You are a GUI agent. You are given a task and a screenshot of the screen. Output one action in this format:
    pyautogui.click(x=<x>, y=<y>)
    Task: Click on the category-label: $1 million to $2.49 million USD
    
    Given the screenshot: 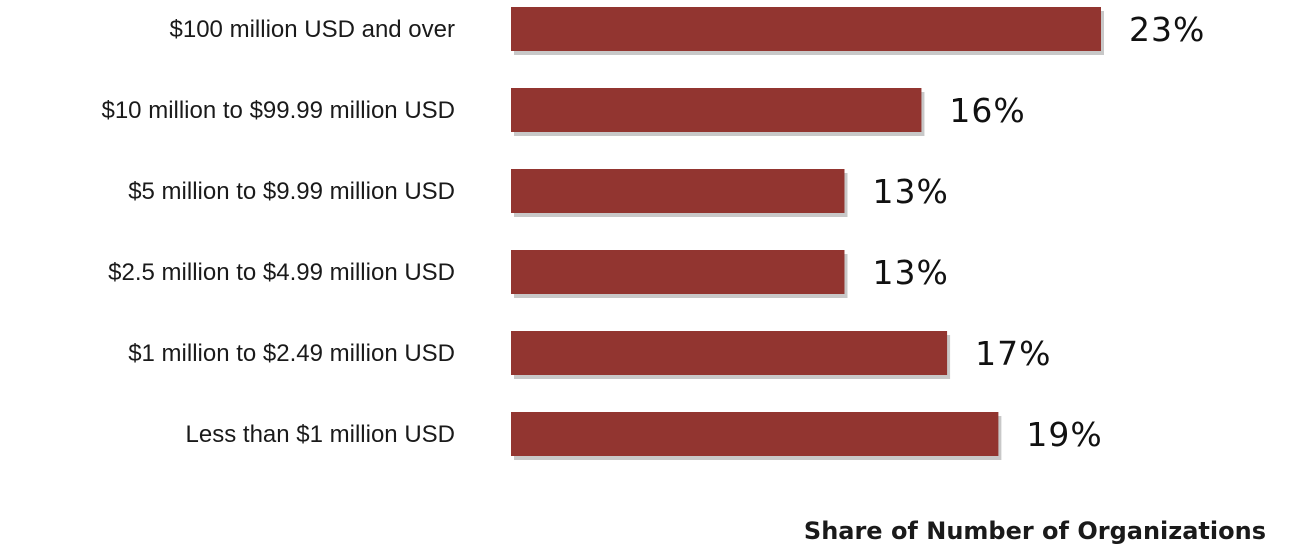 What is the action you would take?
    pyautogui.click(x=291, y=353)
    